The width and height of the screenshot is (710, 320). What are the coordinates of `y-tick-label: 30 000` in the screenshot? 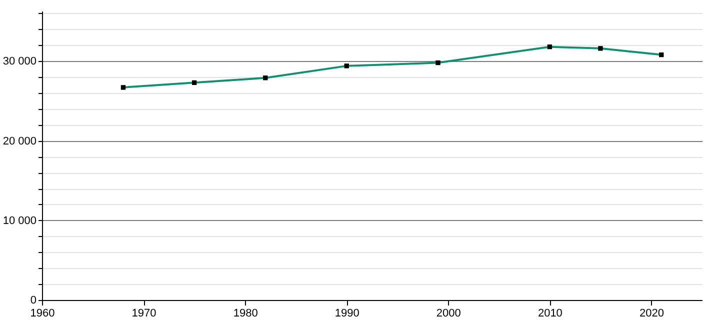 It's located at (19, 62).